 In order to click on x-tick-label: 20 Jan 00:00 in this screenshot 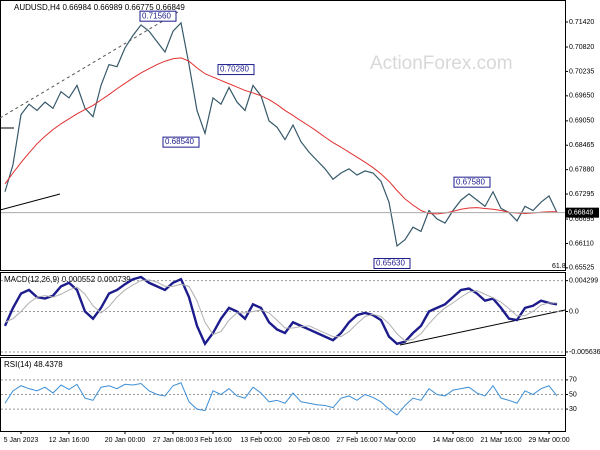, I will do `click(125, 440)`.